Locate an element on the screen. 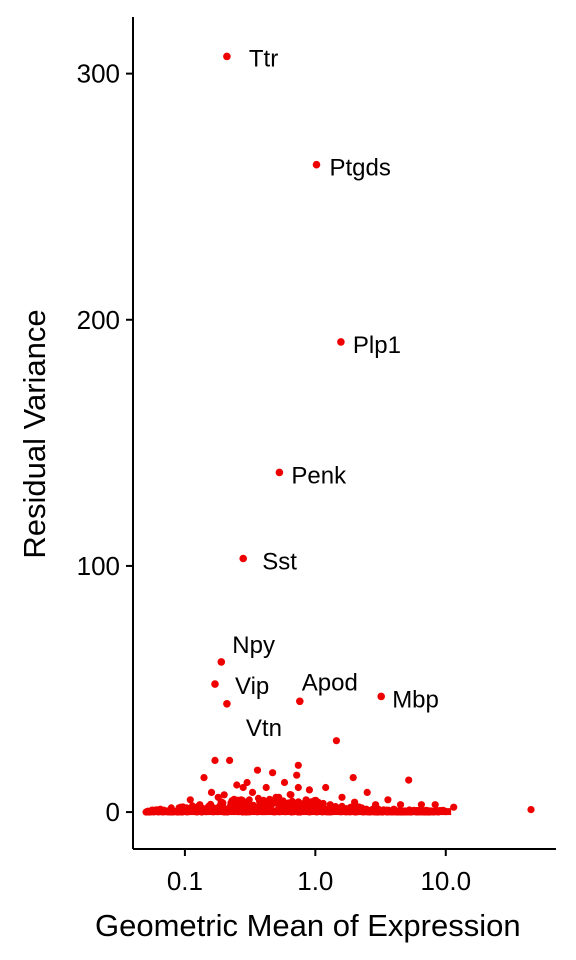 The width and height of the screenshot is (576, 960). data-point-plp1 is located at coordinates (341, 342).